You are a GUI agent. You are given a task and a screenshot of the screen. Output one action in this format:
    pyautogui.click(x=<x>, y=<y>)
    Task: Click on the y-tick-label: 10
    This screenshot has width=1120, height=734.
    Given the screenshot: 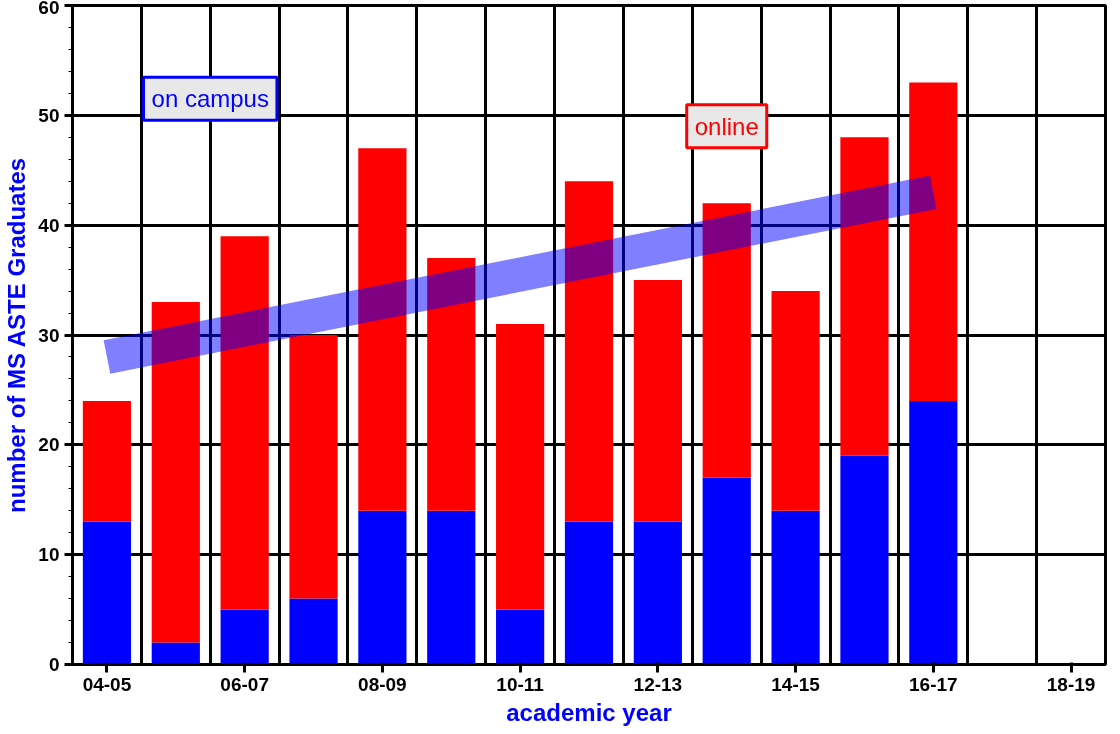 What is the action you would take?
    pyautogui.click(x=49, y=555)
    